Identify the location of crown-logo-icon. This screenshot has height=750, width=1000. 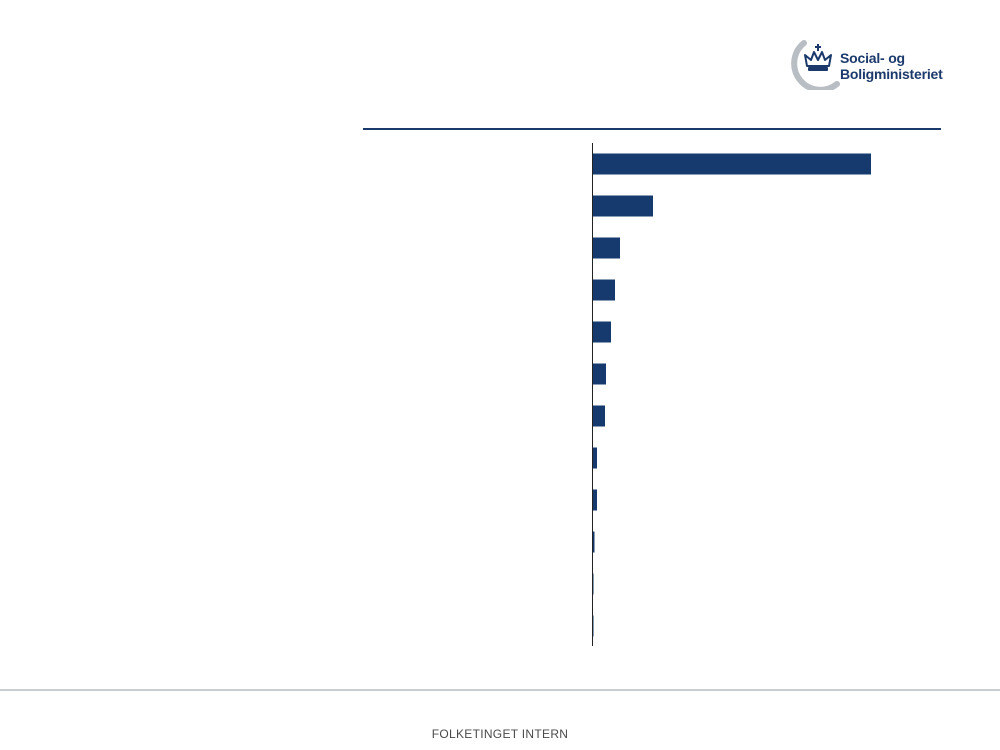
(815, 65).